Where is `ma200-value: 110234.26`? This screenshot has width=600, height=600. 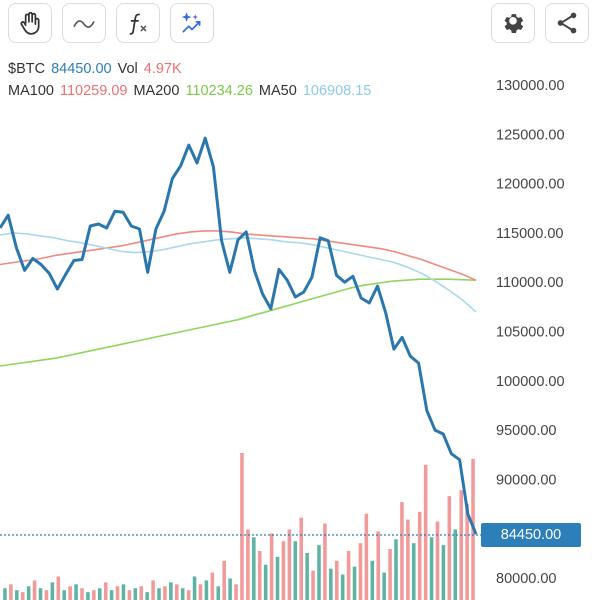
ma200-value: 110234.26 is located at coordinates (219, 91).